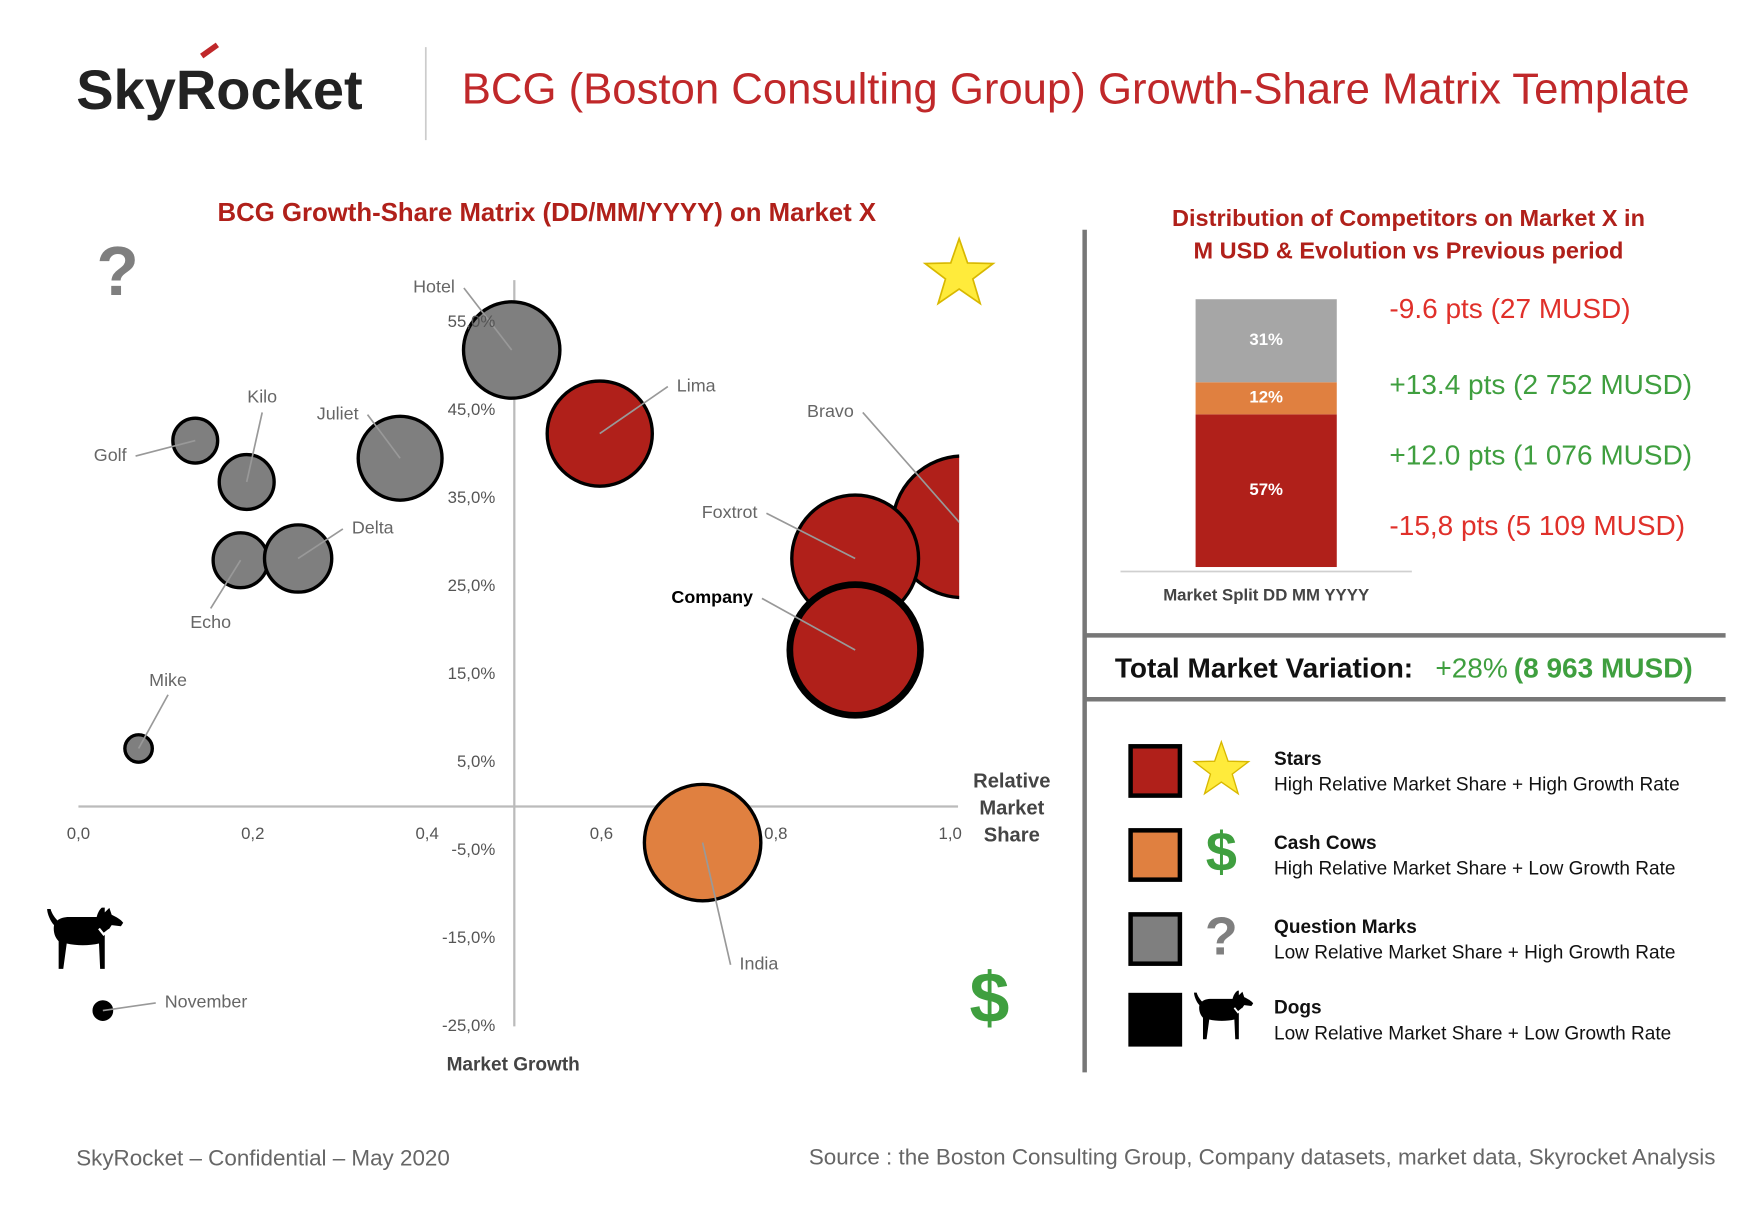 This screenshot has height=1208, width=1748. I want to click on x-tick-label: 0,2, so click(252, 833).